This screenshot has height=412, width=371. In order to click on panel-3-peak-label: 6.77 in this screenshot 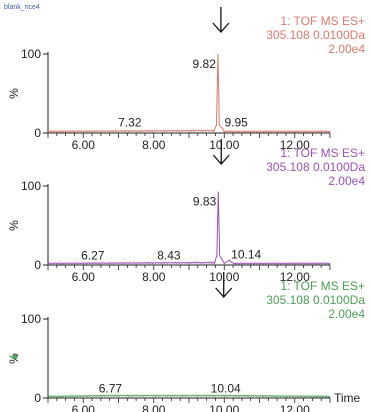, I will do `click(111, 388)`.